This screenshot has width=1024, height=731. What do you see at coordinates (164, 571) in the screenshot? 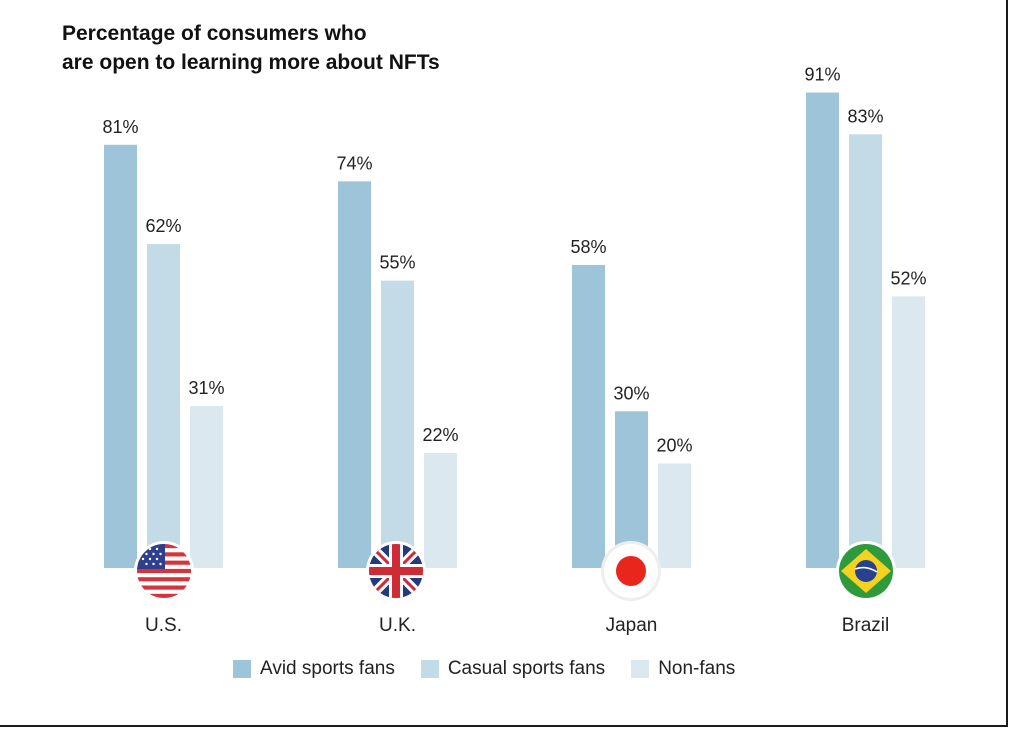
I see `us-flag-icon` at bounding box center [164, 571].